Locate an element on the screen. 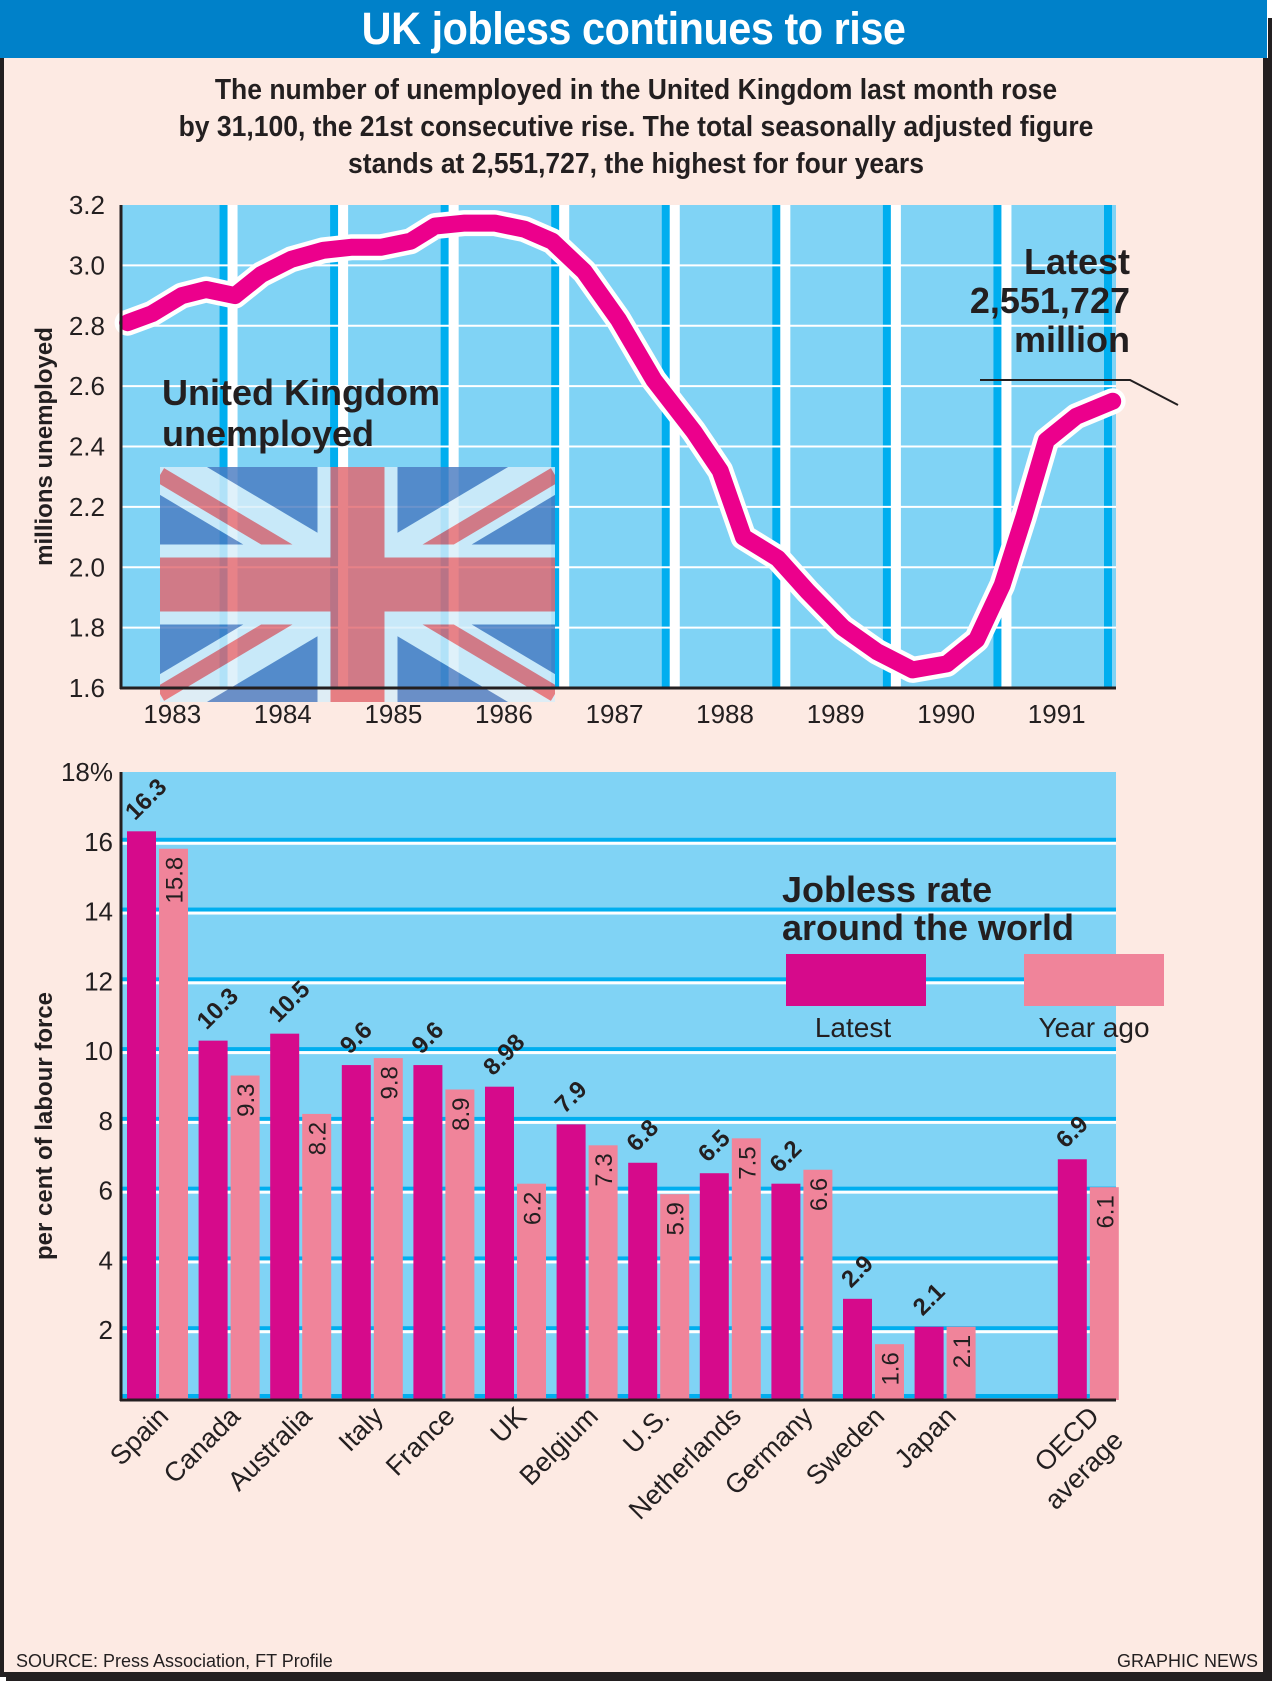 The image size is (1272, 1701). y-tick-label: 18% is located at coordinates (87, 772).